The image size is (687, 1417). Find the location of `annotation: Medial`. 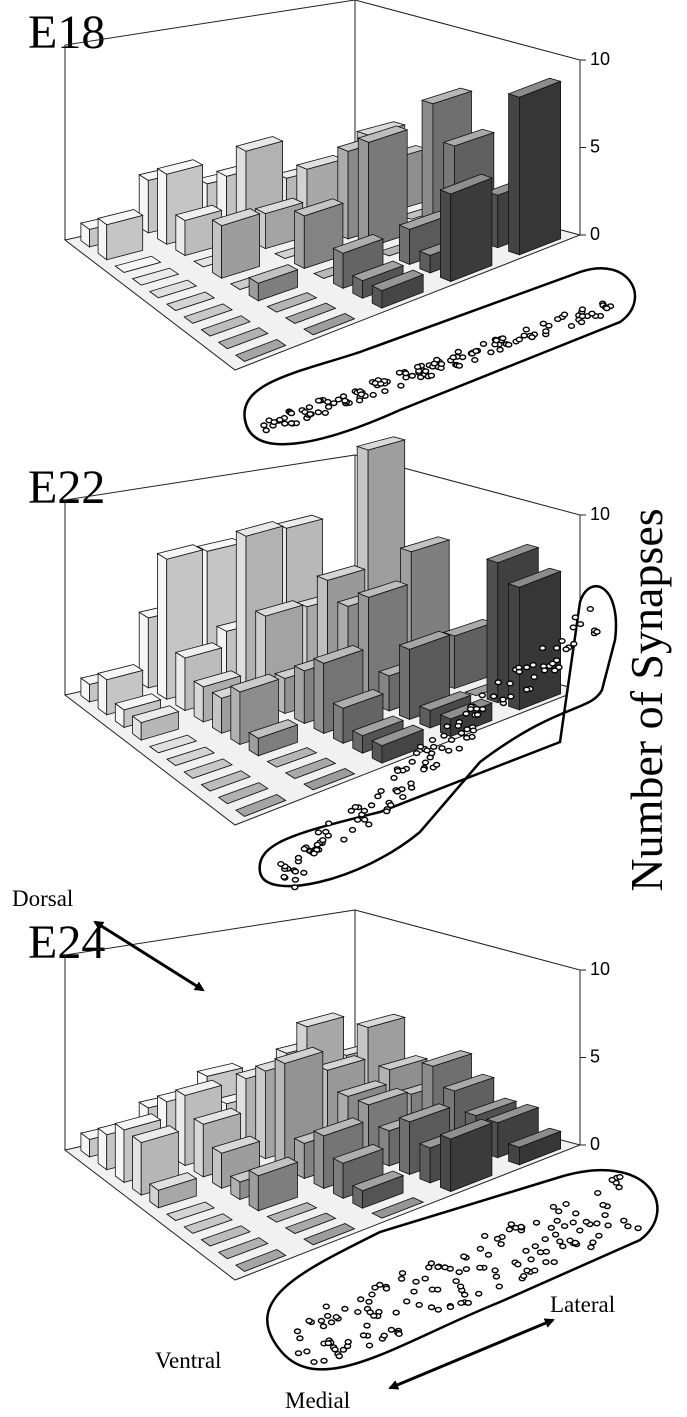

annotation: Medial is located at coordinates (317, 1400).